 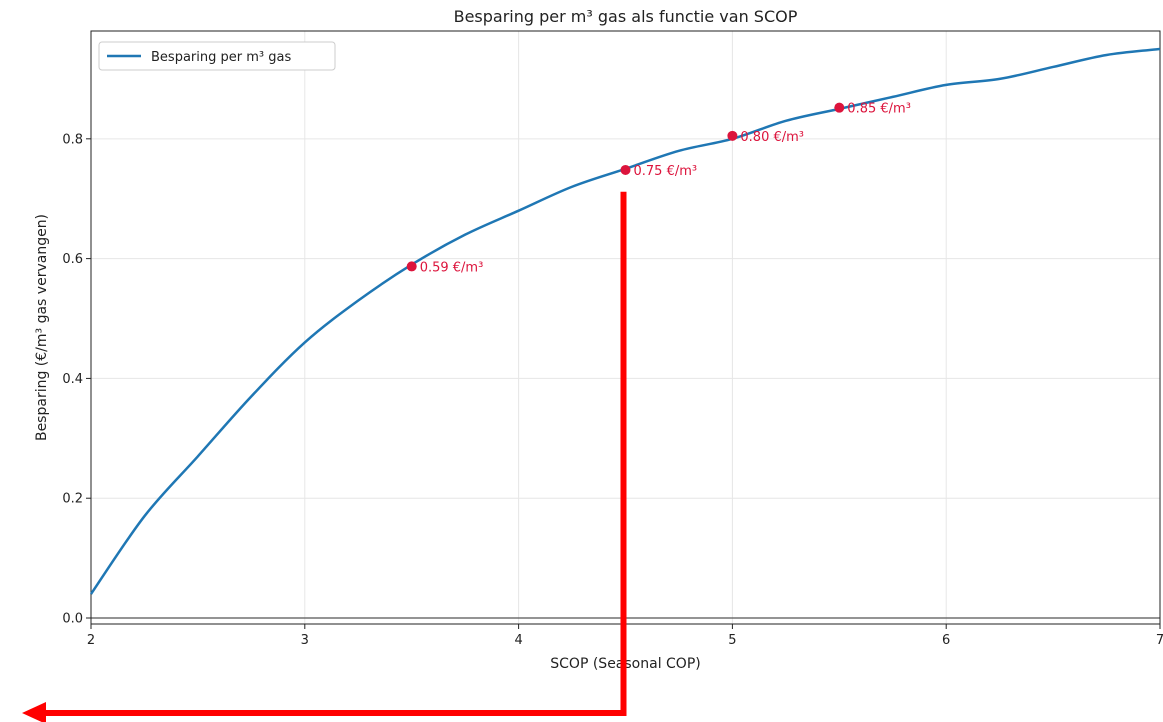 I want to click on y-tick-label: 0.8, so click(x=72, y=139).